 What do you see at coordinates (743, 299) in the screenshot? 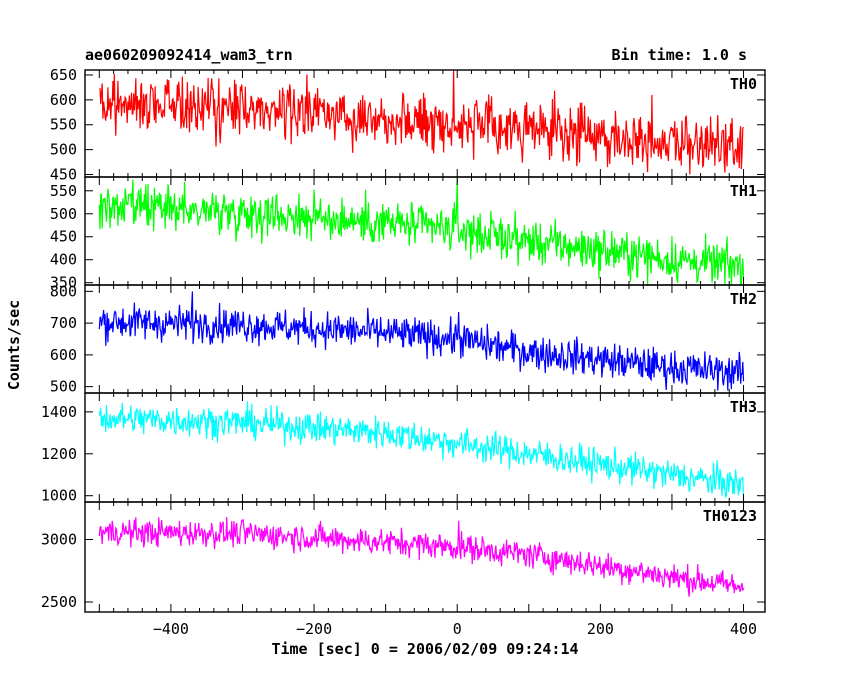
I see `panel-label-th2: TH2` at bounding box center [743, 299].